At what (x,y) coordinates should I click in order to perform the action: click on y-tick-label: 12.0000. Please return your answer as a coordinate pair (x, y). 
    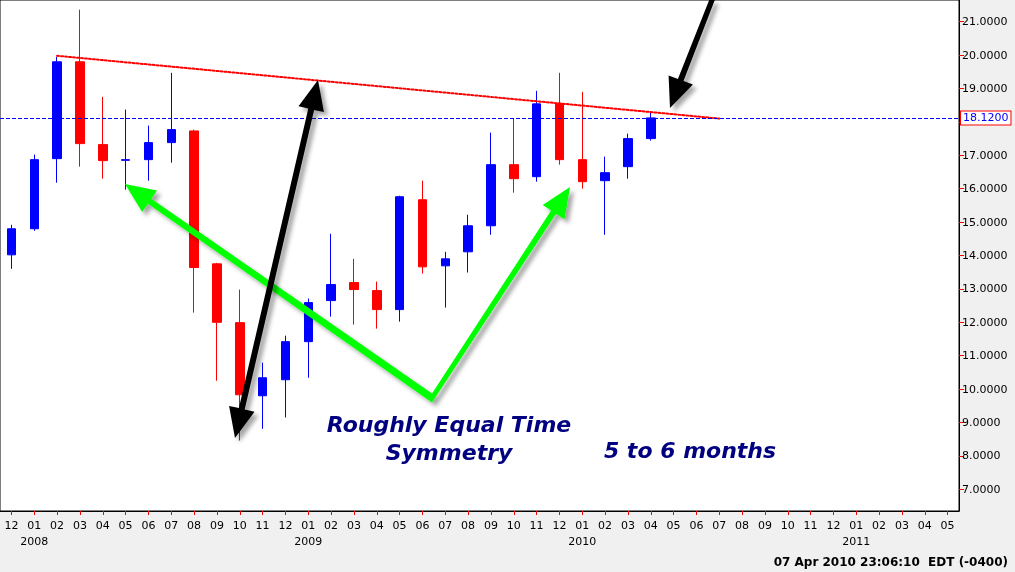
    Looking at the image, I should click on (985, 322).